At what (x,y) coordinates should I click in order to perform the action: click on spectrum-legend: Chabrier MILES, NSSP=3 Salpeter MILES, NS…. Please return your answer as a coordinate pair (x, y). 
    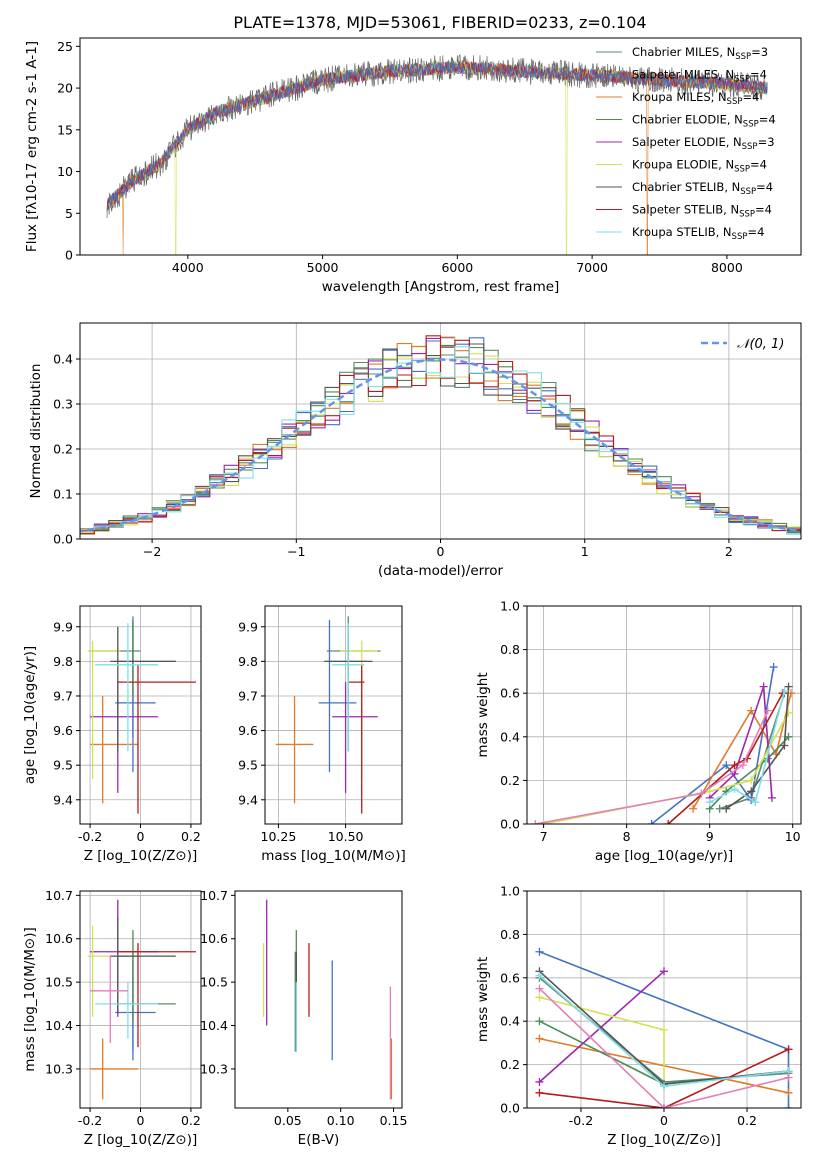
    Looking at the image, I should click on (686, 143).